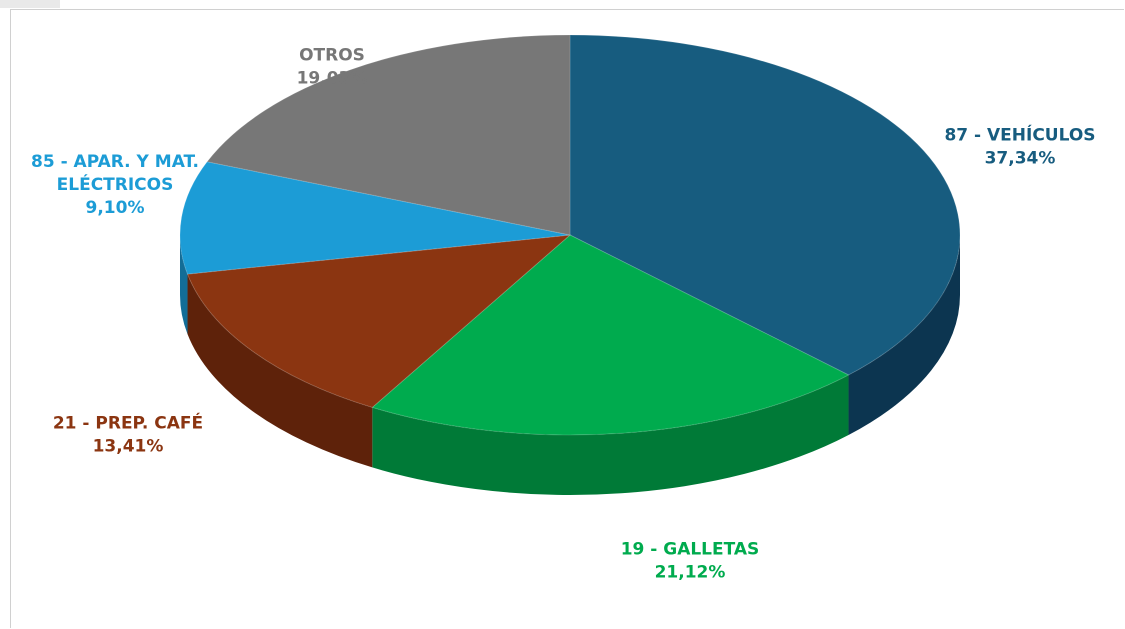 This screenshot has height=629, width=1125. Describe the element at coordinates (1019, 135) in the screenshot. I see `data-label-name: 87 - VEHÍCULOS` at that location.